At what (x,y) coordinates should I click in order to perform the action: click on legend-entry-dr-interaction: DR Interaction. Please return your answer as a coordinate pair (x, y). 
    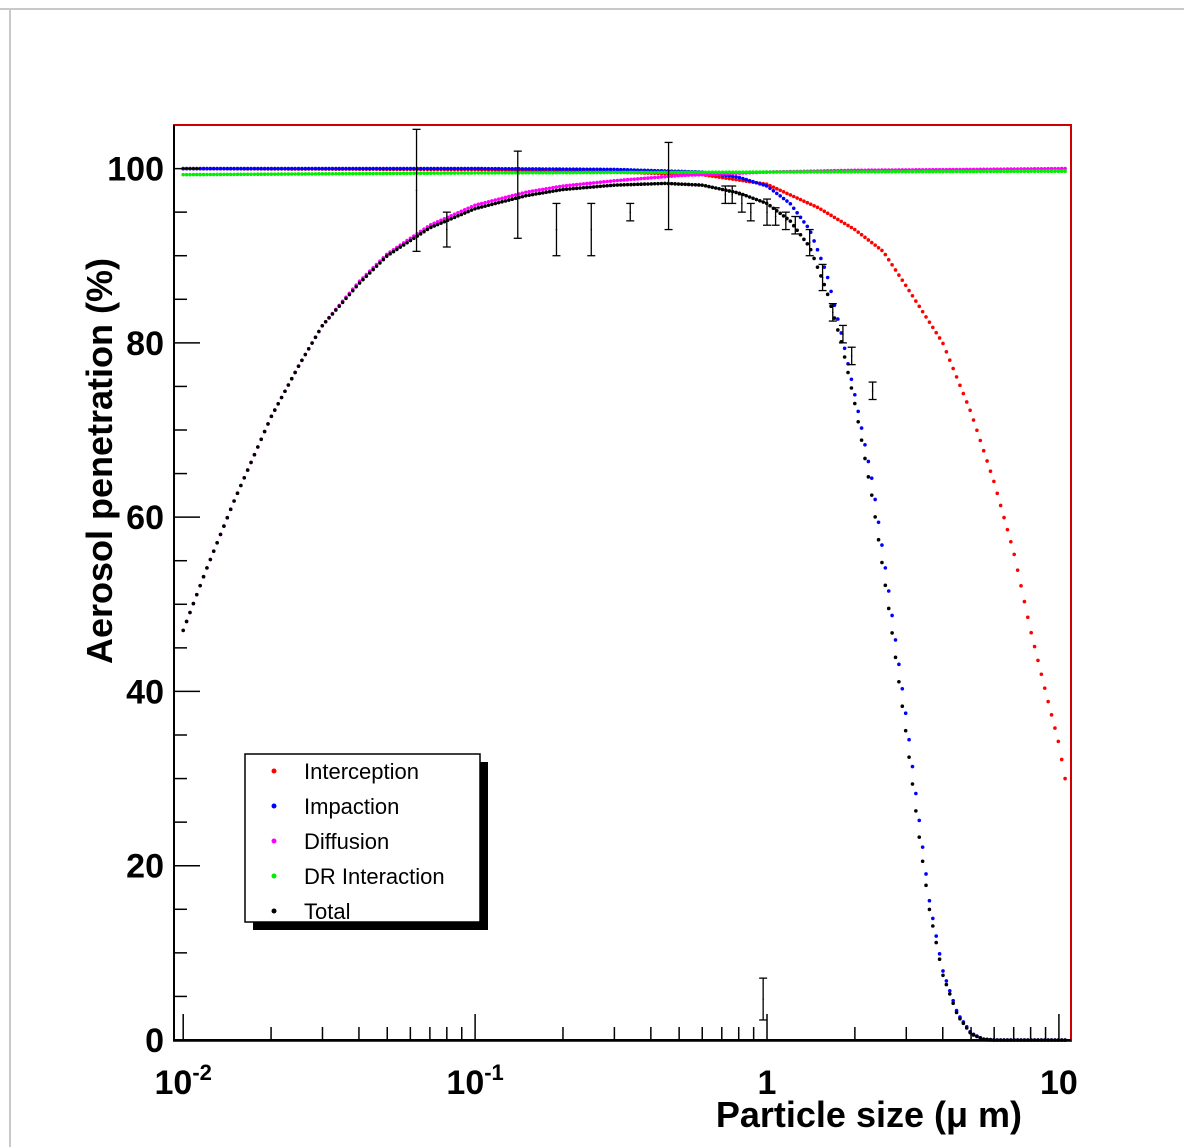
    Looking at the image, I should click on (358, 876).